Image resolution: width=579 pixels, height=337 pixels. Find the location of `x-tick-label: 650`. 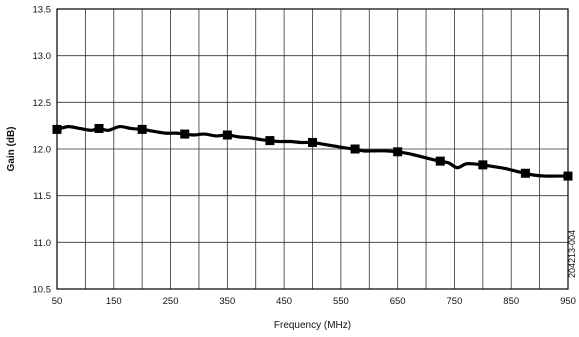

x-tick-label: 650 is located at coordinates (398, 301).